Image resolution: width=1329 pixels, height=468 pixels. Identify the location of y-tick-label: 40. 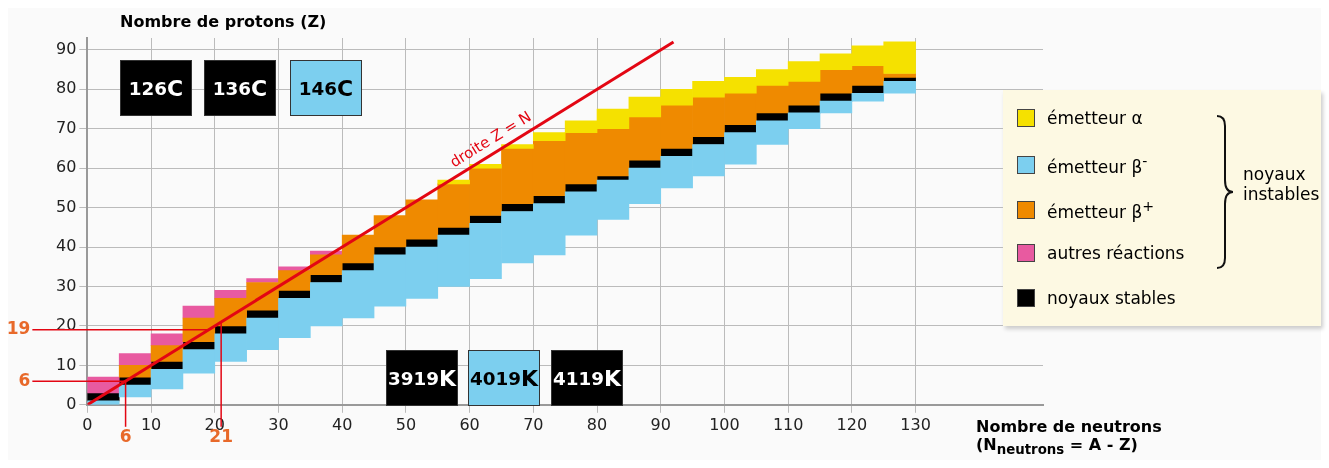
(66, 246).